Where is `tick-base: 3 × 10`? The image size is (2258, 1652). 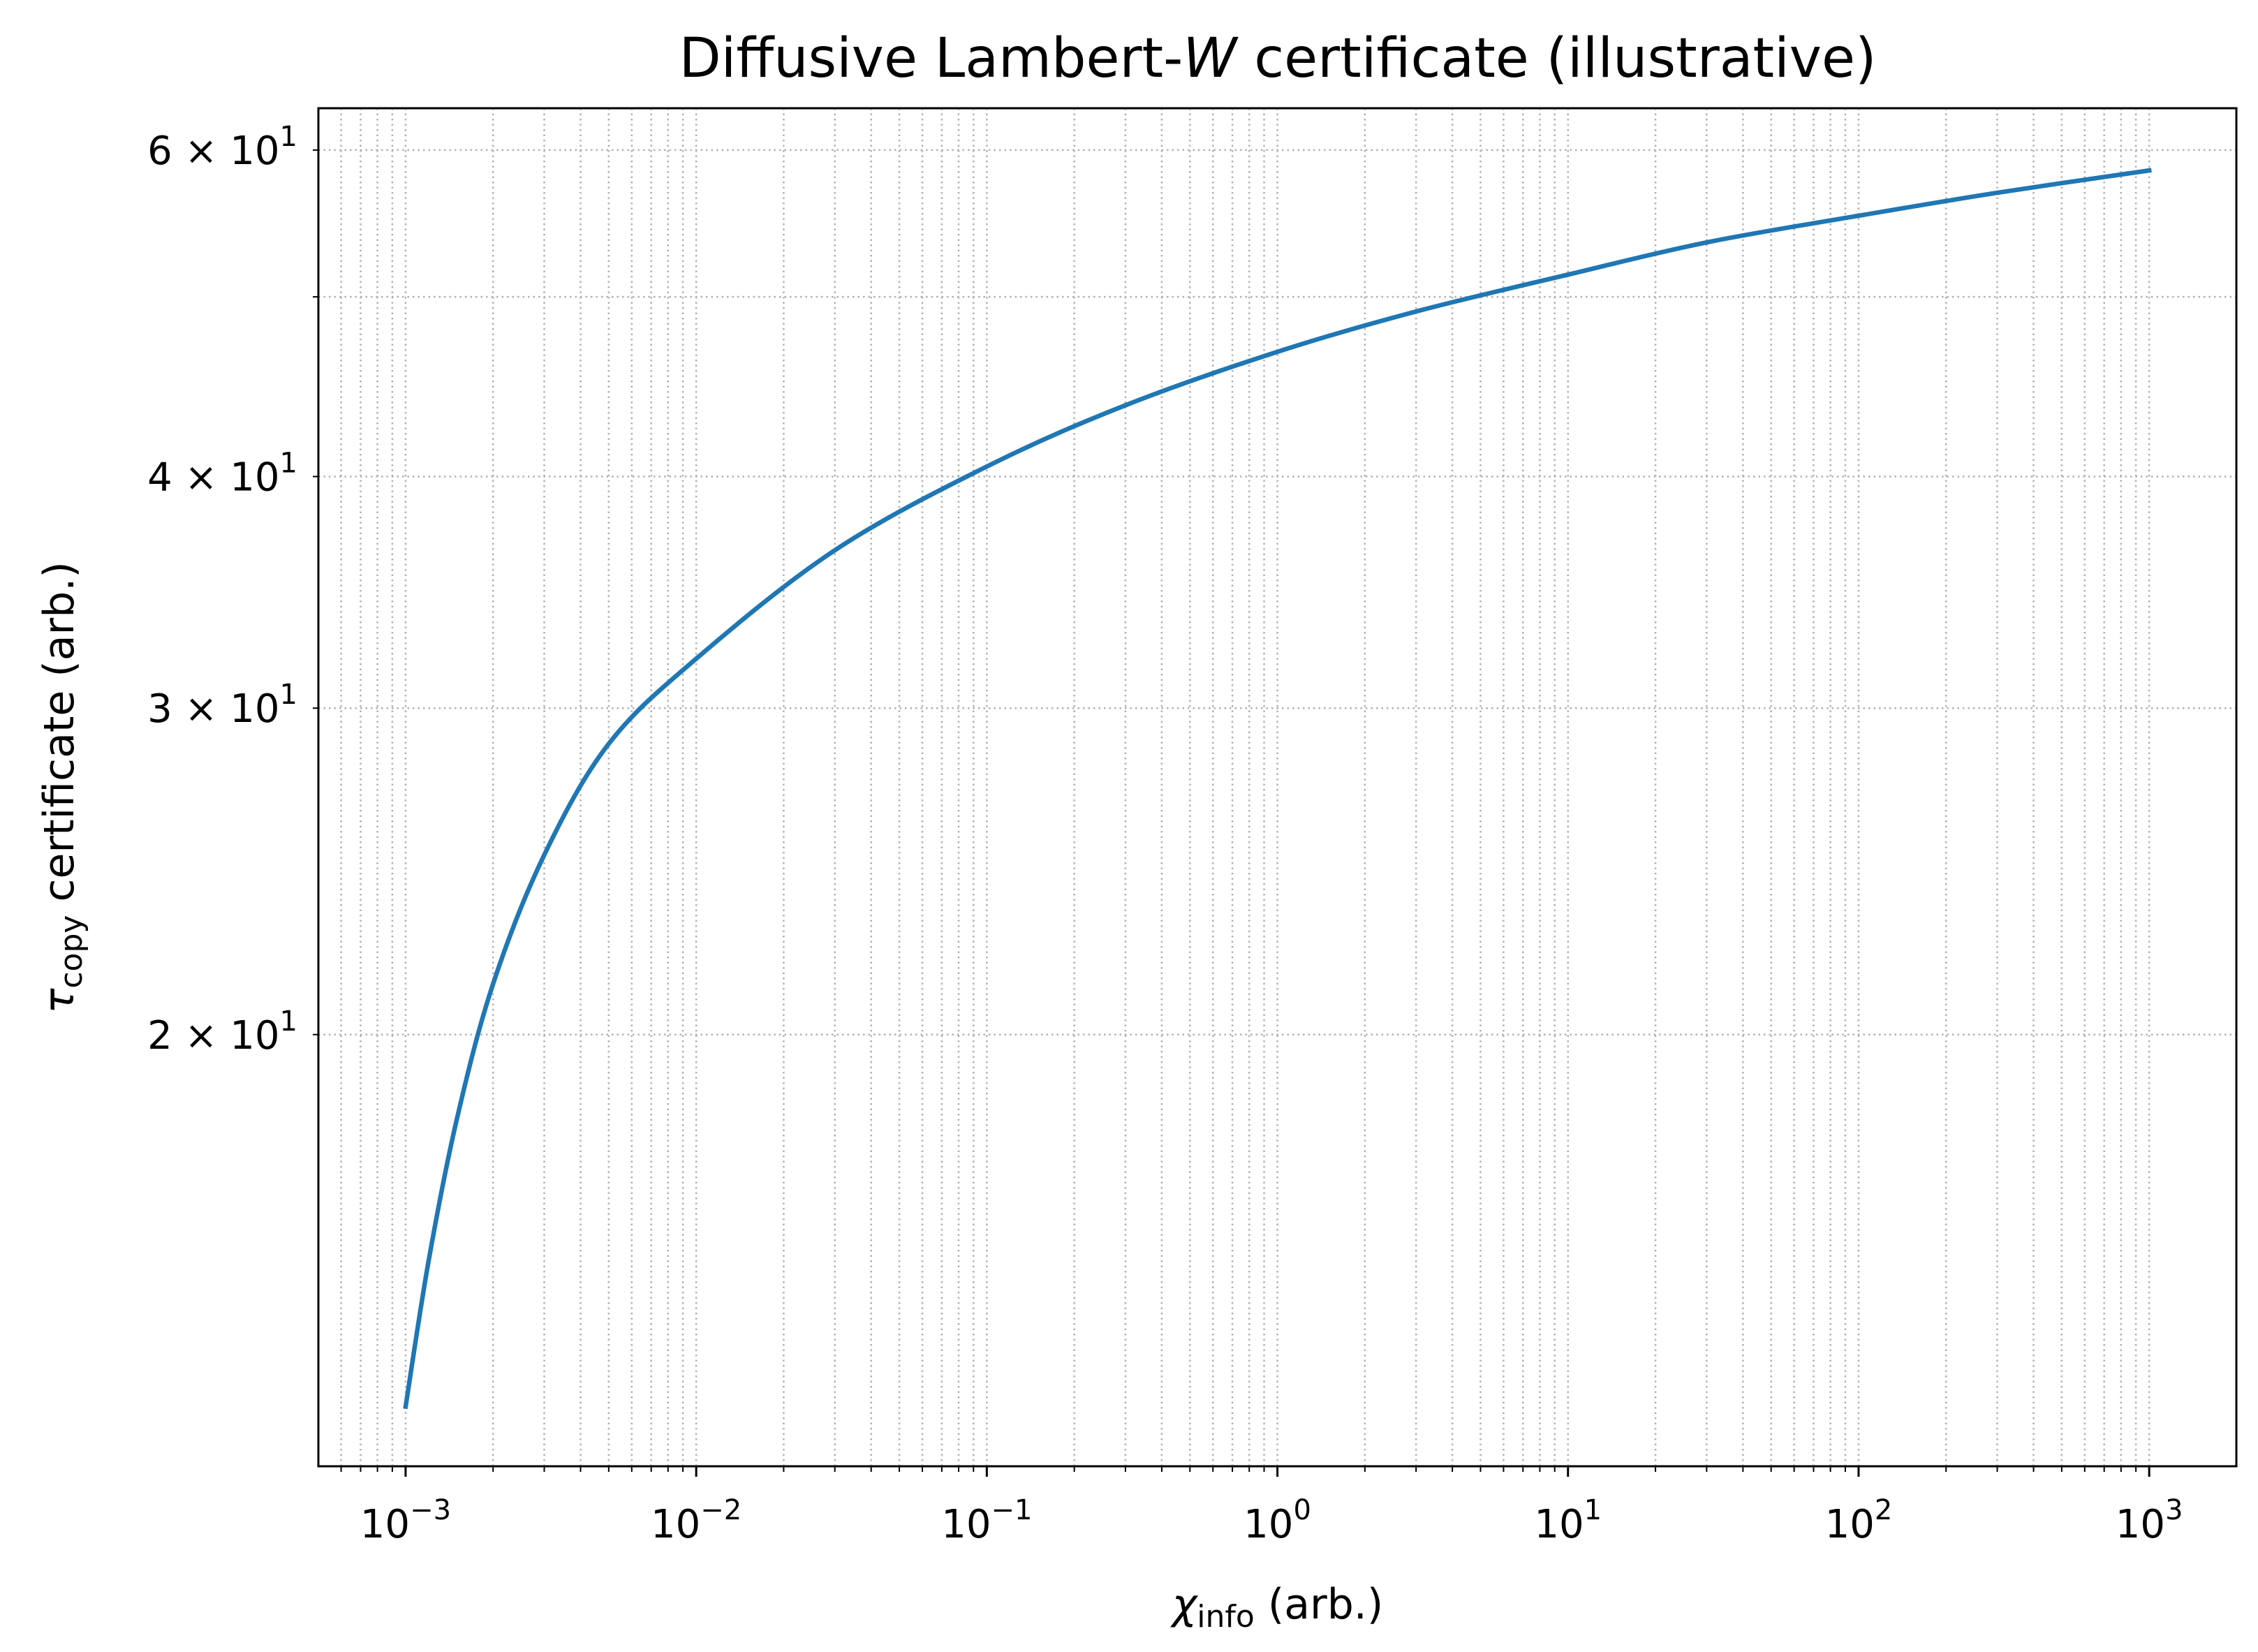 tick-base: 3 × 10 is located at coordinates (213, 709).